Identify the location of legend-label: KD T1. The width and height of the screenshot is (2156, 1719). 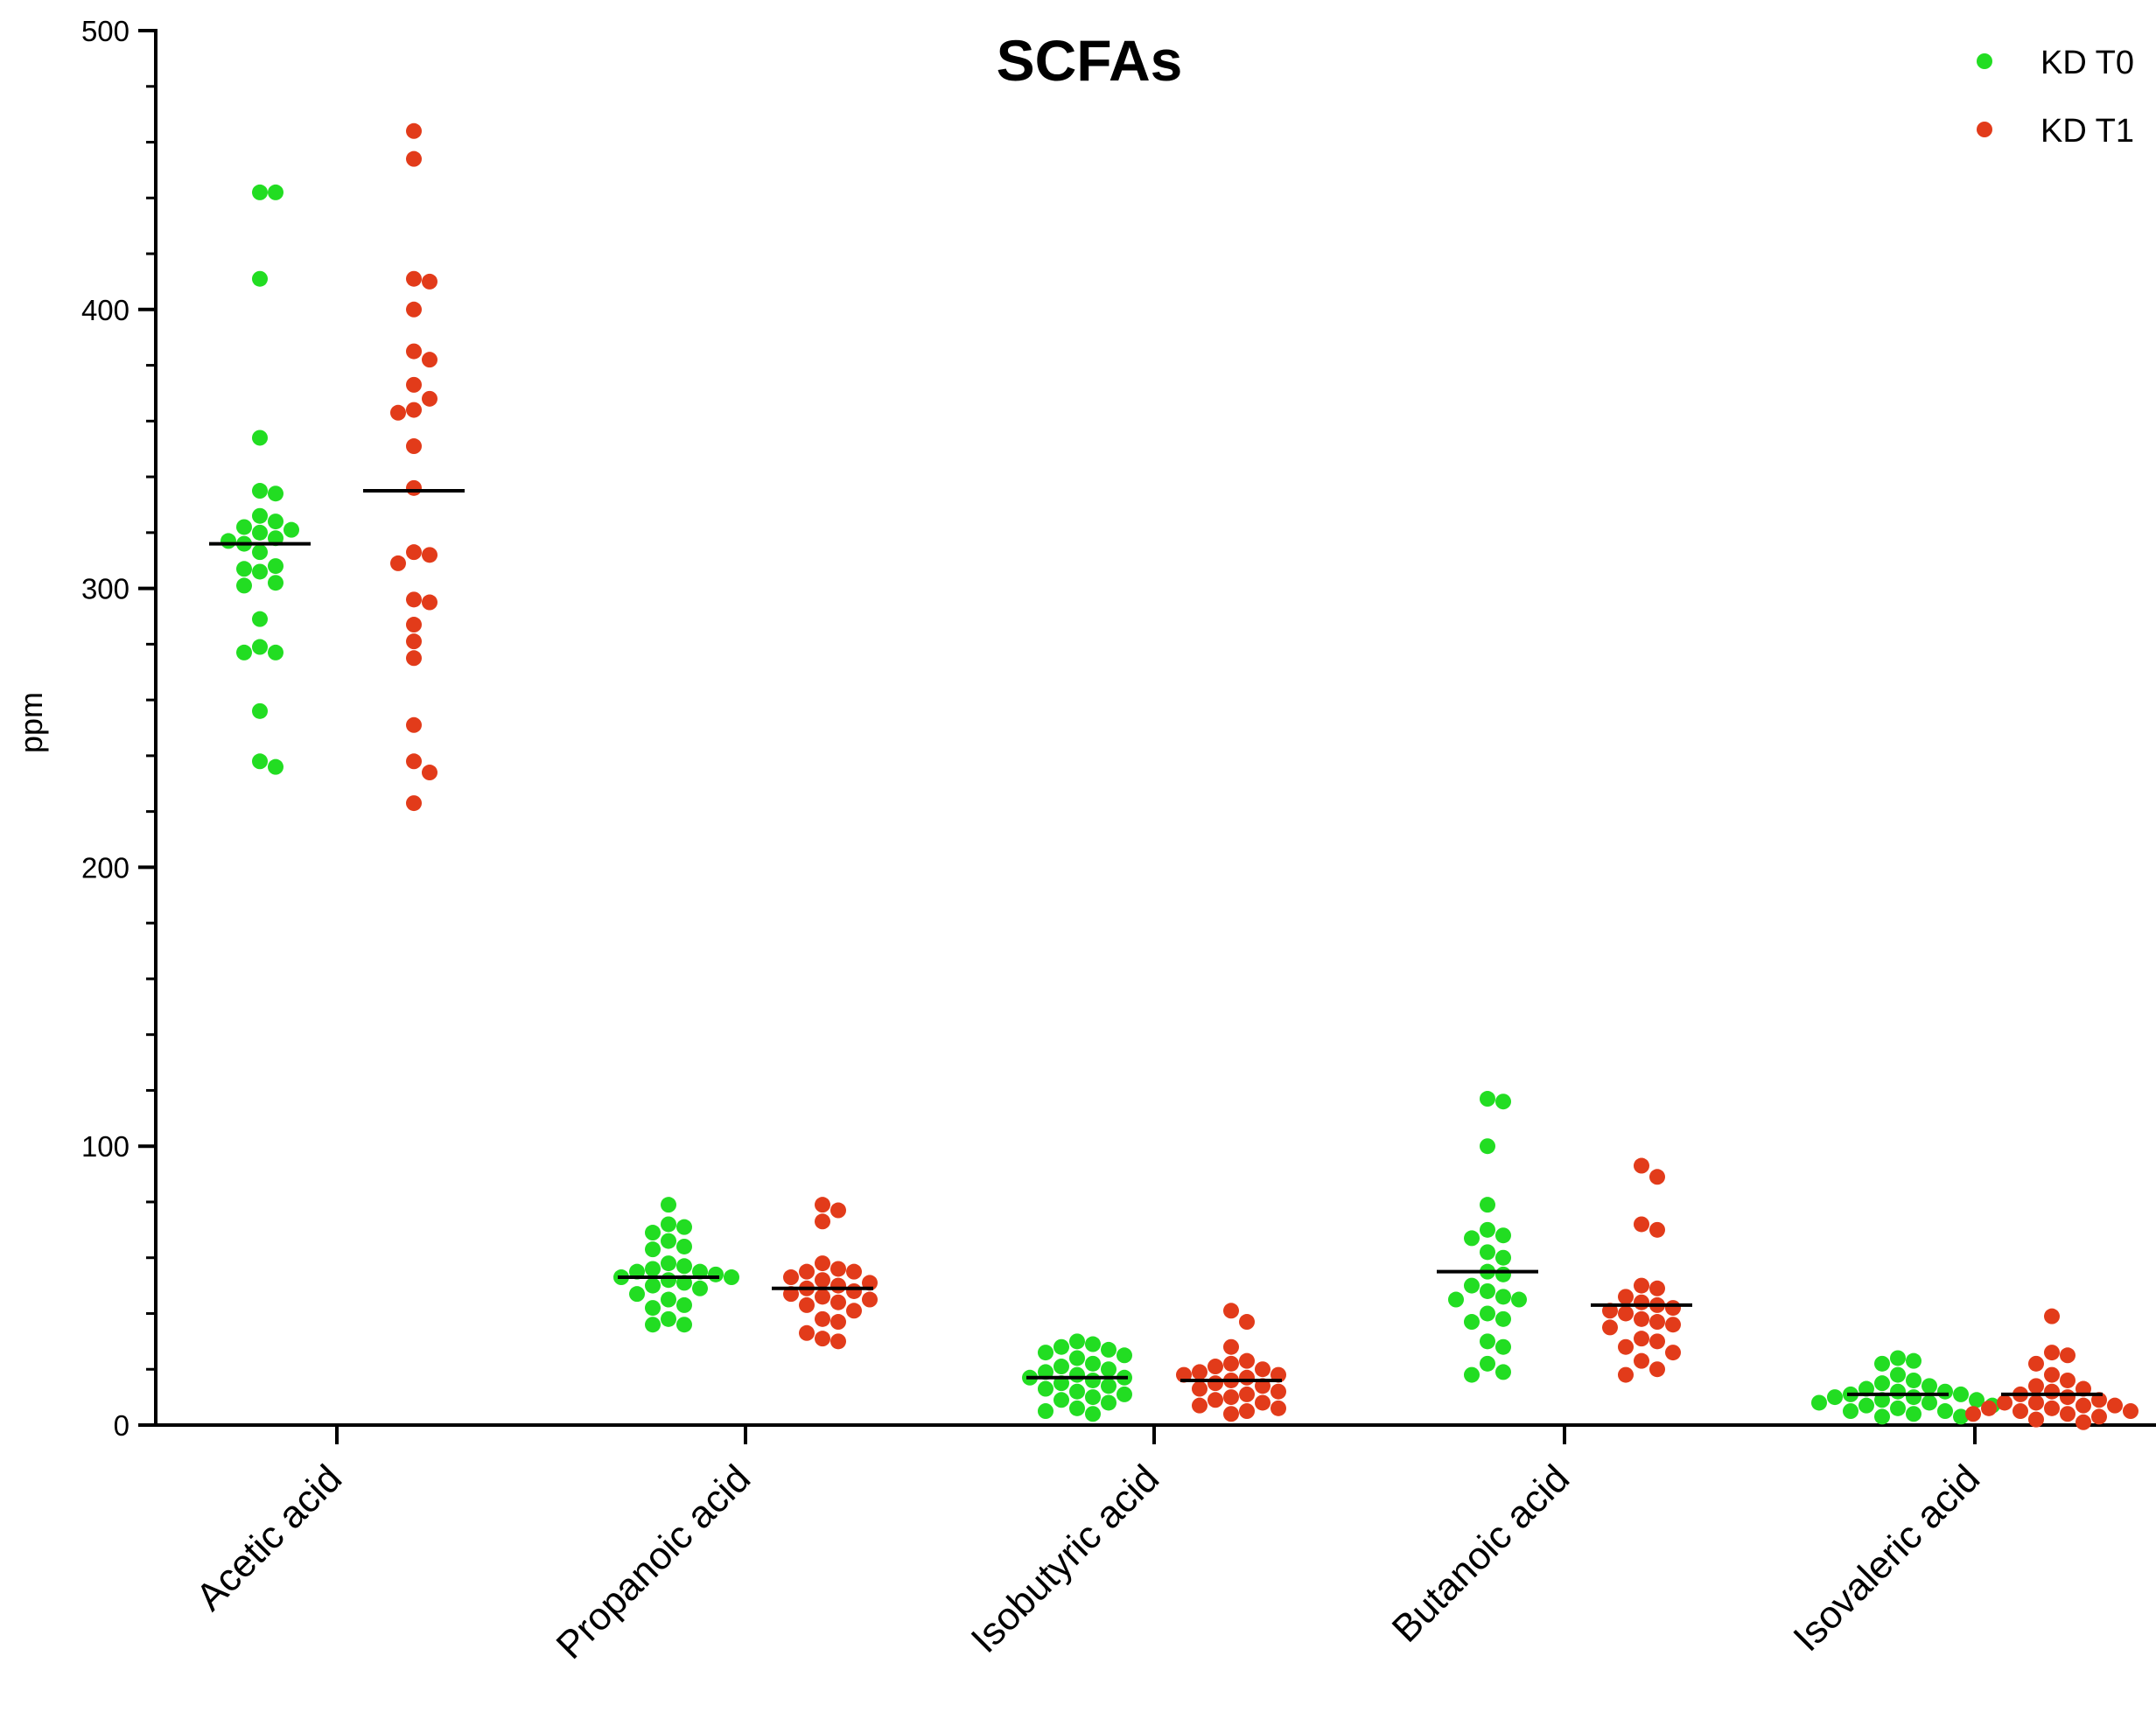
(2087, 131).